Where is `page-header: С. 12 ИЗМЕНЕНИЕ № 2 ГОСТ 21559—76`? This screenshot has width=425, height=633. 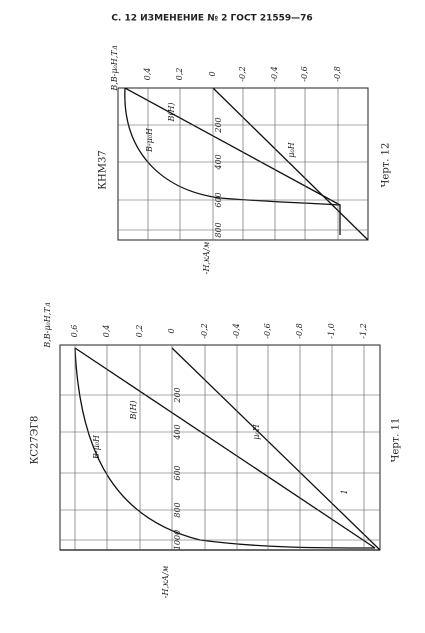 page-header: С. 12 ИЗМЕНЕНИЕ № 2 ГОСТ 21559—76 is located at coordinates (211, 19).